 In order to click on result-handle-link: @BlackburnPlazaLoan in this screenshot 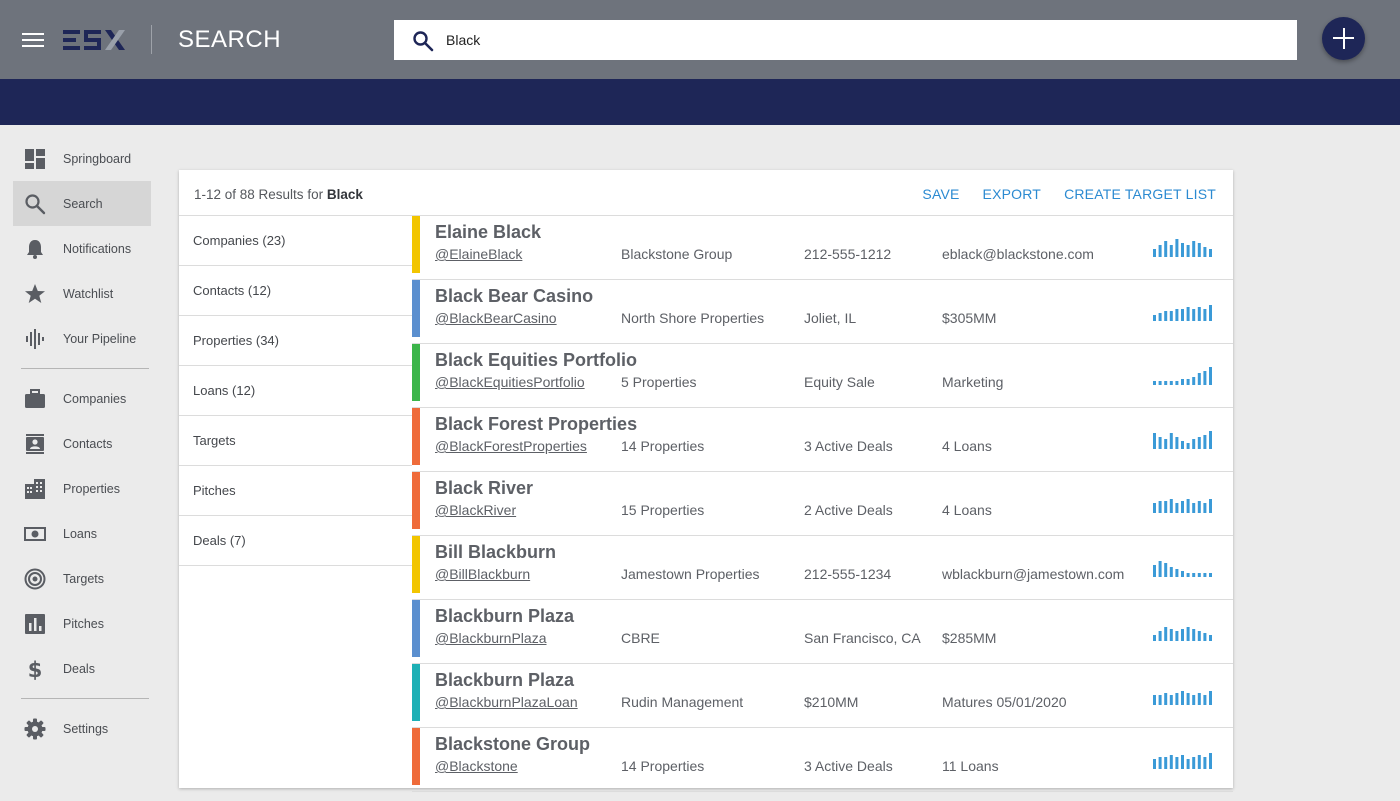, I will do `click(506, 702)`.